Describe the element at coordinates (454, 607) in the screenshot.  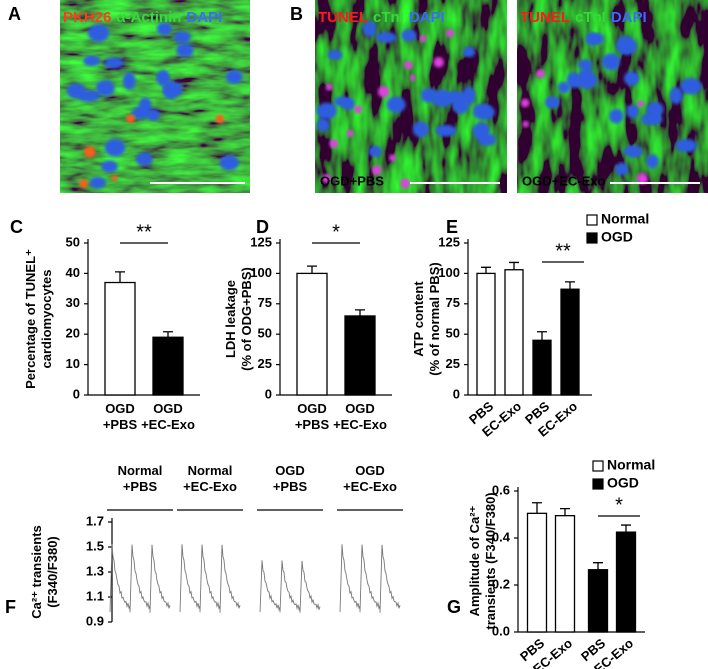
I see `panel-letter: G` at that location.